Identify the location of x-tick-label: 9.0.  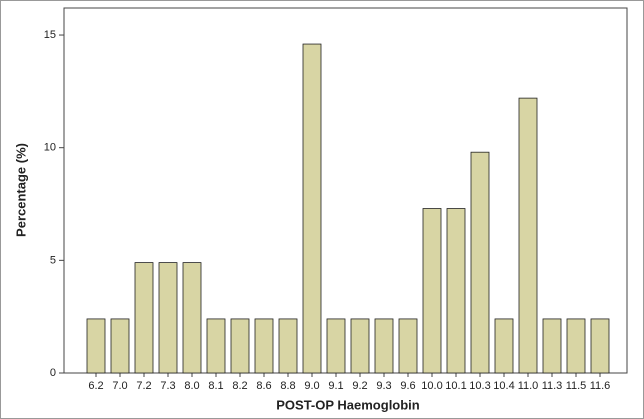
(311, 386).